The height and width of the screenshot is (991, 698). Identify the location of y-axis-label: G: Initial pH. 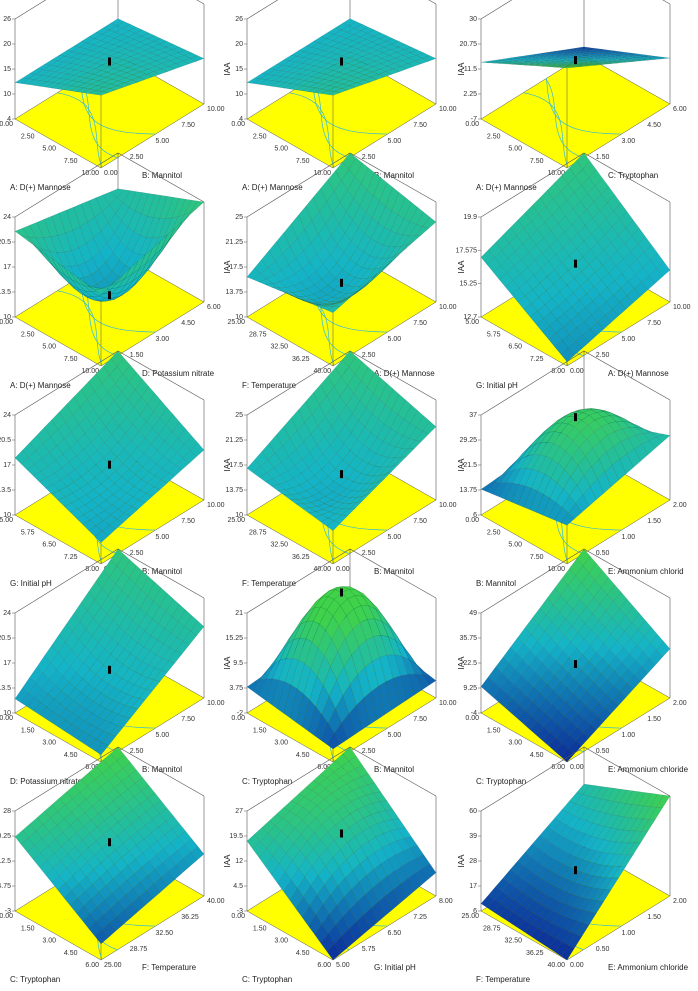
(395, 967).